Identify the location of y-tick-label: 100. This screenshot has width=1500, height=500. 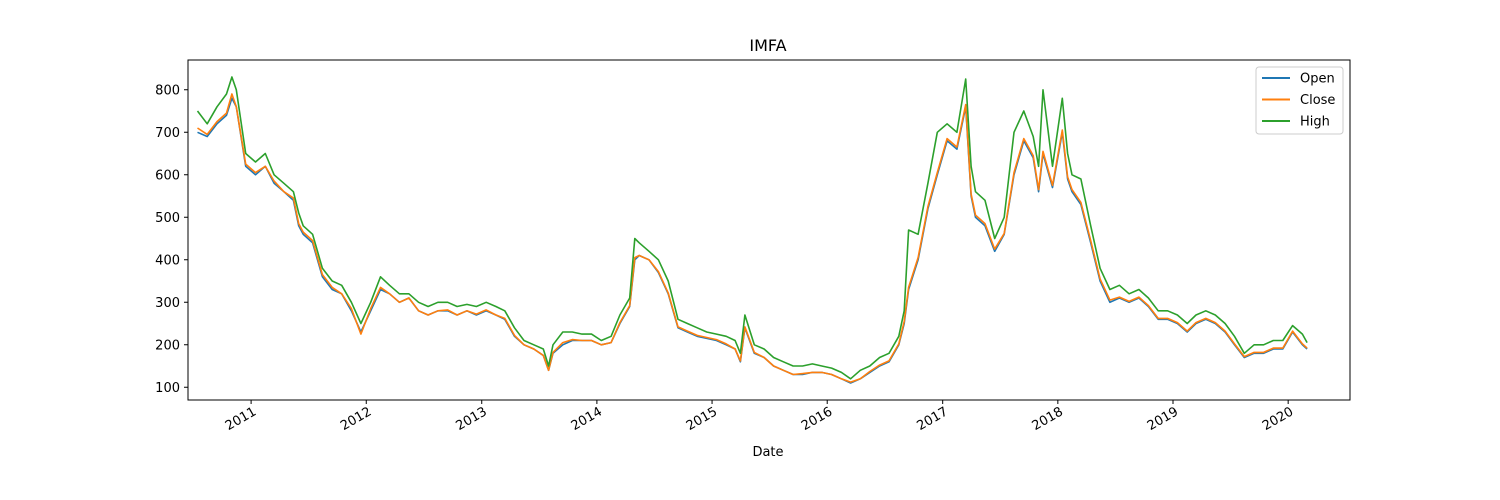
(167, 388).